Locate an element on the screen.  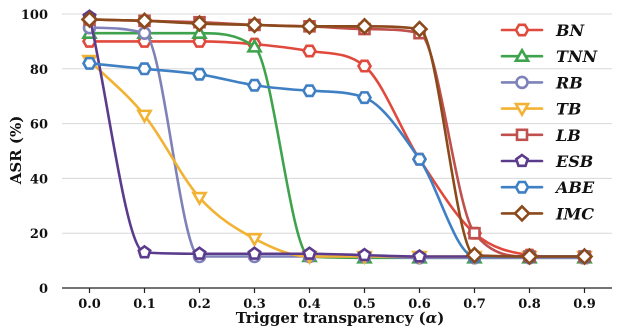
x-axis-title-alpha: α is located at coordinates (432, 318).